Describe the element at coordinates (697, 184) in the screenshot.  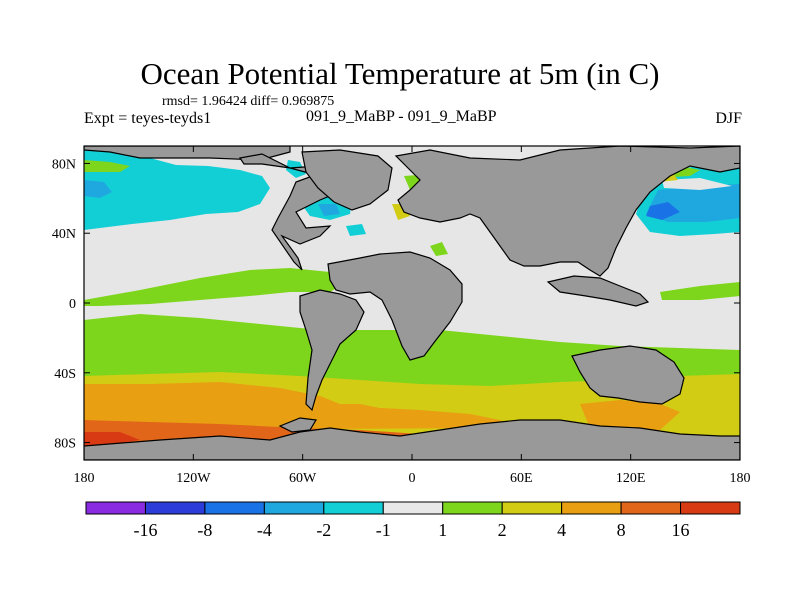
I see `nw-pacific-neutral-streak` at that location.